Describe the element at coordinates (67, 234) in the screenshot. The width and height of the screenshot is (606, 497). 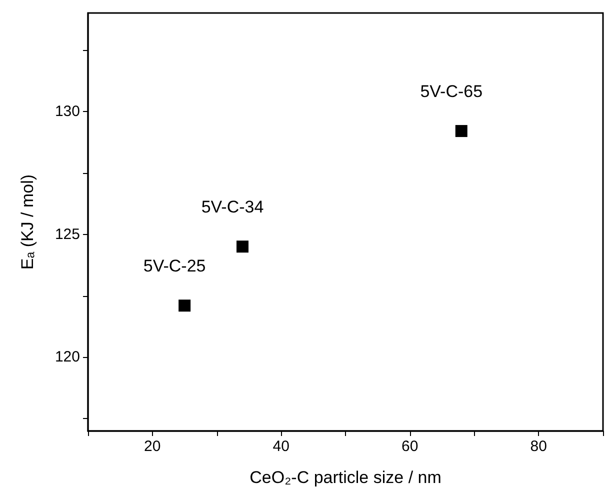
I see `y-tick-label: 125` at that location.